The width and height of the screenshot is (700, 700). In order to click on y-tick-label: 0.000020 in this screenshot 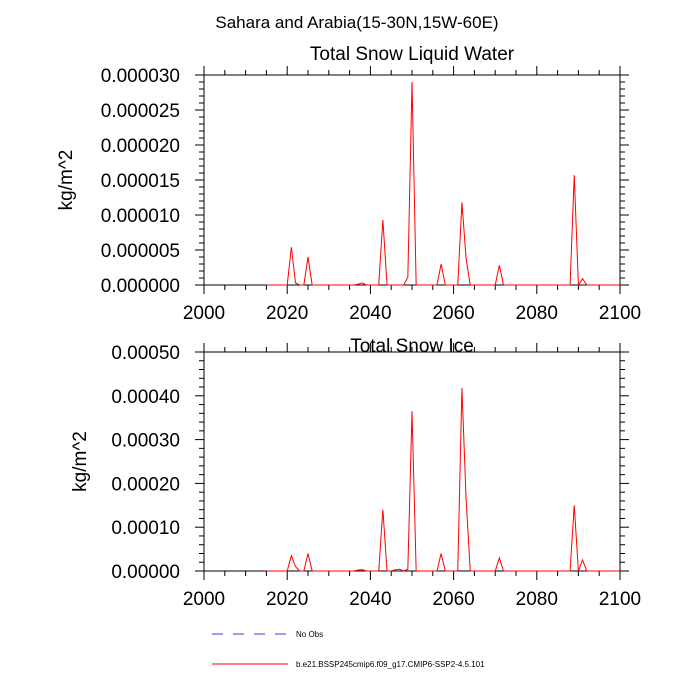, I will do `click(140, 146)`.